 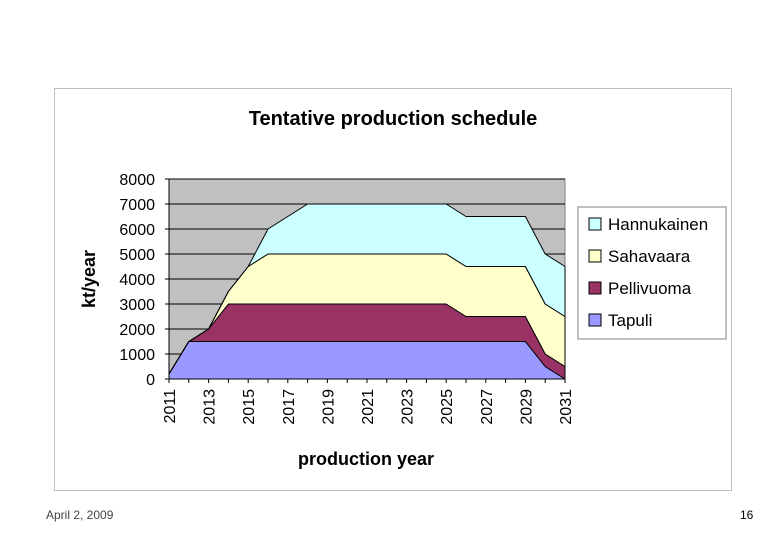 I want to click on x-tick-label: 2019, so click(x=328, y=407).